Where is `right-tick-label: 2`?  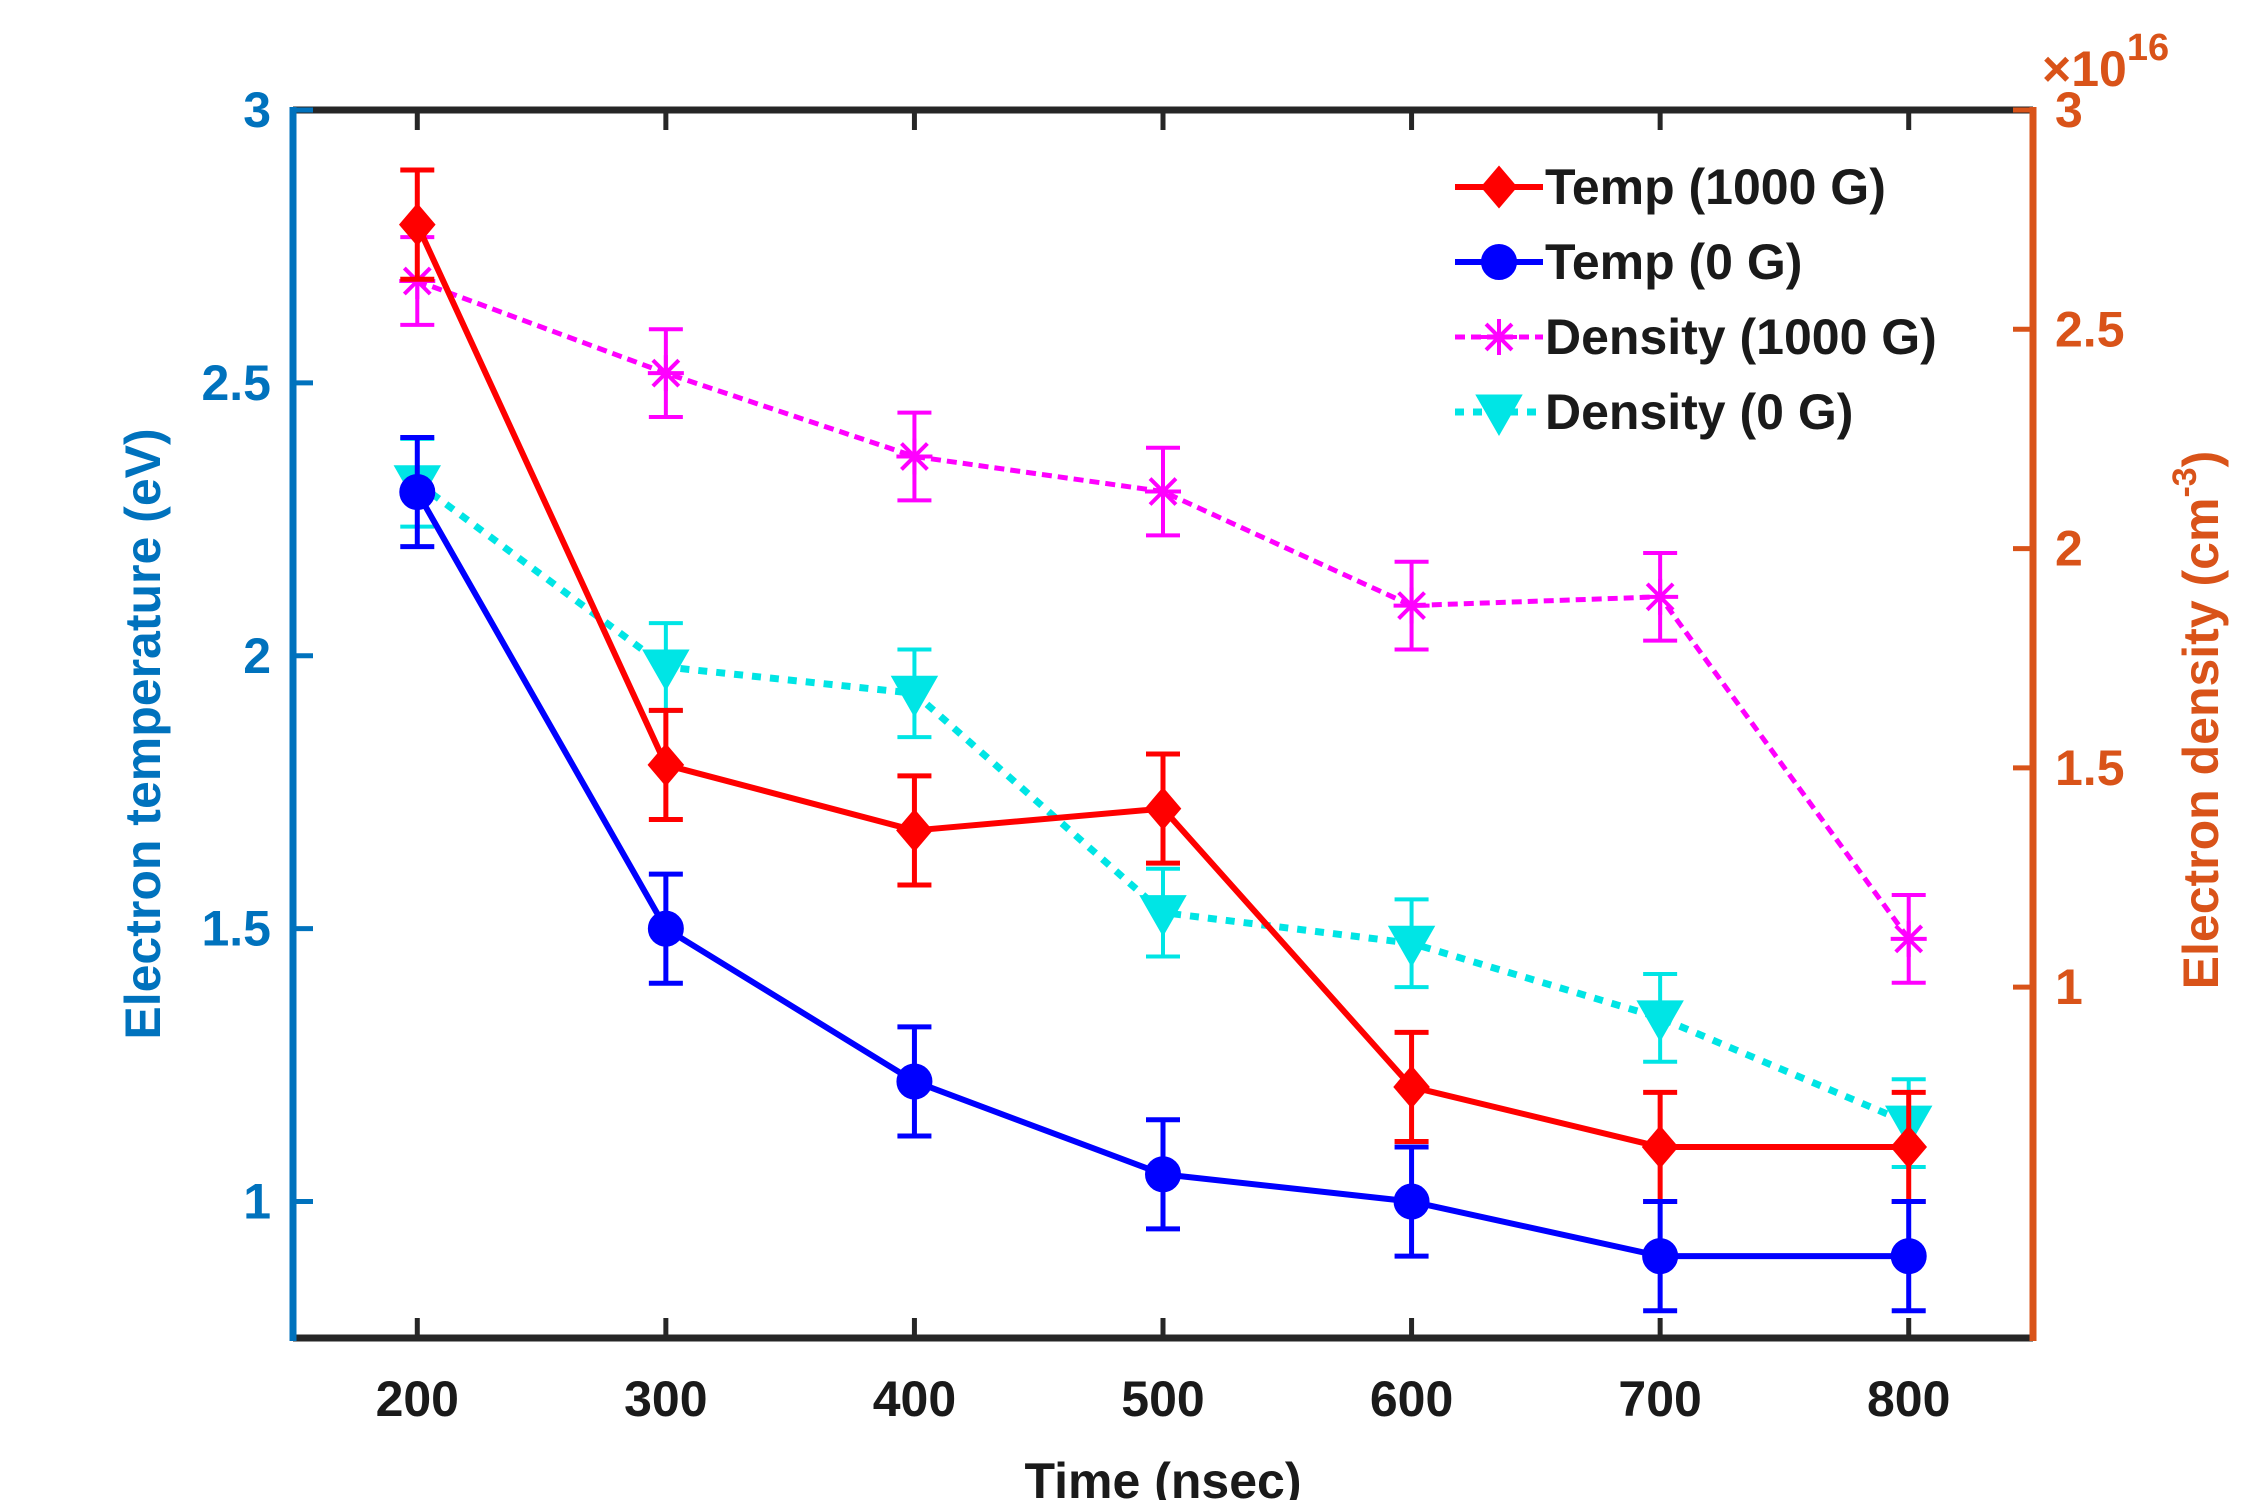 right-tick-label: 2 is located at coordinates (2069, 549).